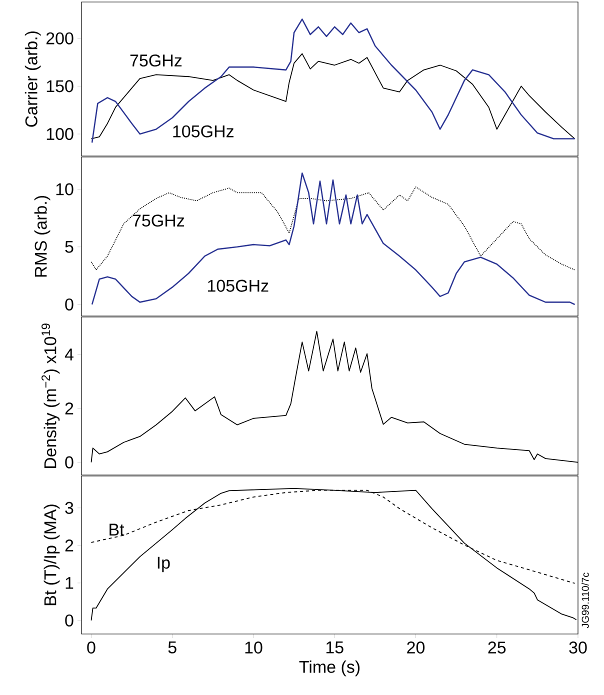 The height and width of the screenshot is (695, 604). What do you see at coordinates (329, 668) in the screenshot?
I see `x-axis-title: Time (s)` at bounding box center [329, 668].